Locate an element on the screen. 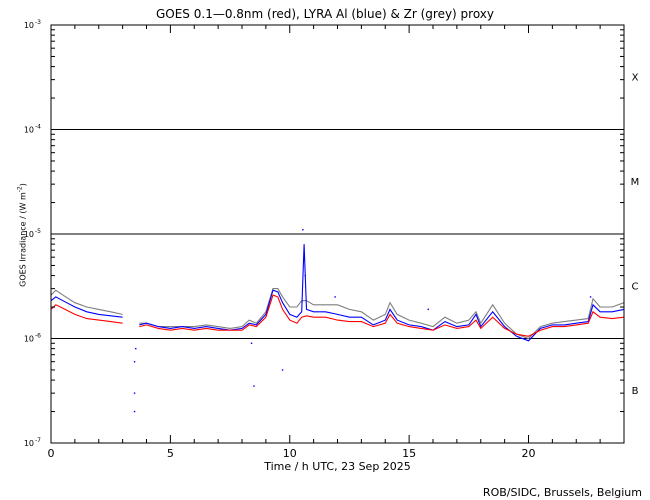  y-axis-label-text: GOES Irradiance / (W m is located at coordinates (23, 239).